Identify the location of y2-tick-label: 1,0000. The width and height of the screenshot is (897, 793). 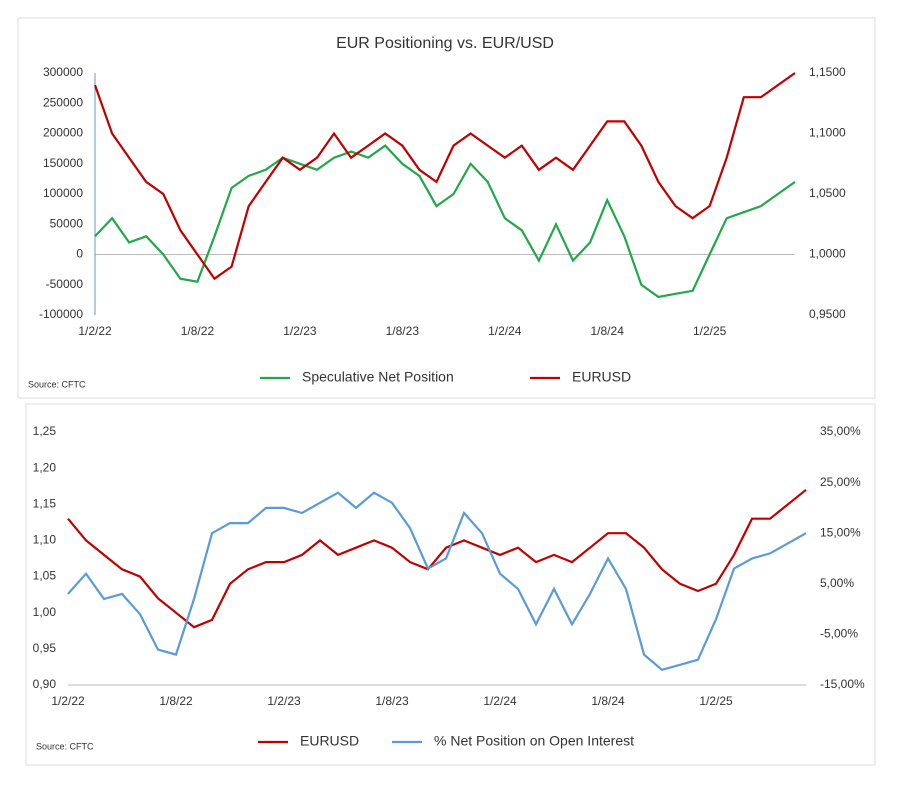
(827, 254).